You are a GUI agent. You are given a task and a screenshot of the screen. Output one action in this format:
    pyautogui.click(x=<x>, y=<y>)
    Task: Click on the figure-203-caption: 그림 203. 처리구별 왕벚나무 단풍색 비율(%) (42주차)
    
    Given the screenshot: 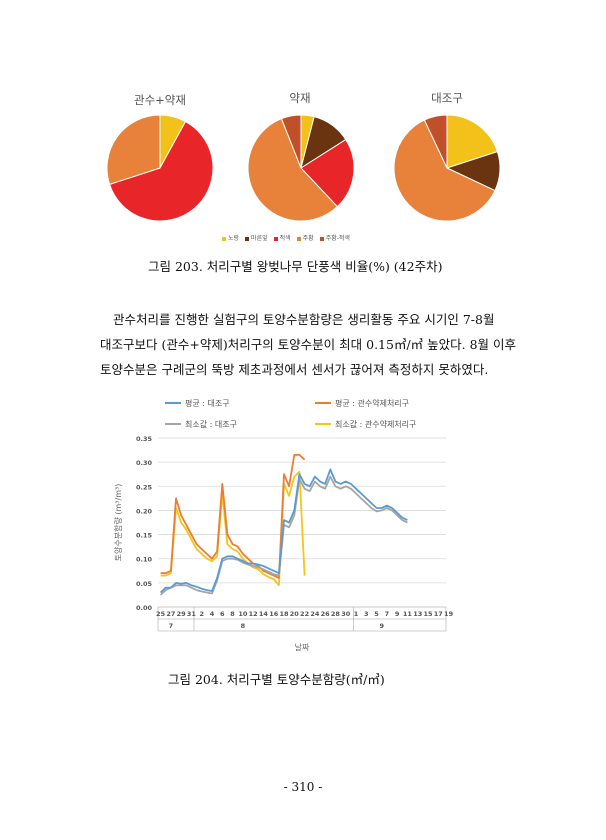 What is the action you would take?
    pyautogui.click(x=295, y=266)
    